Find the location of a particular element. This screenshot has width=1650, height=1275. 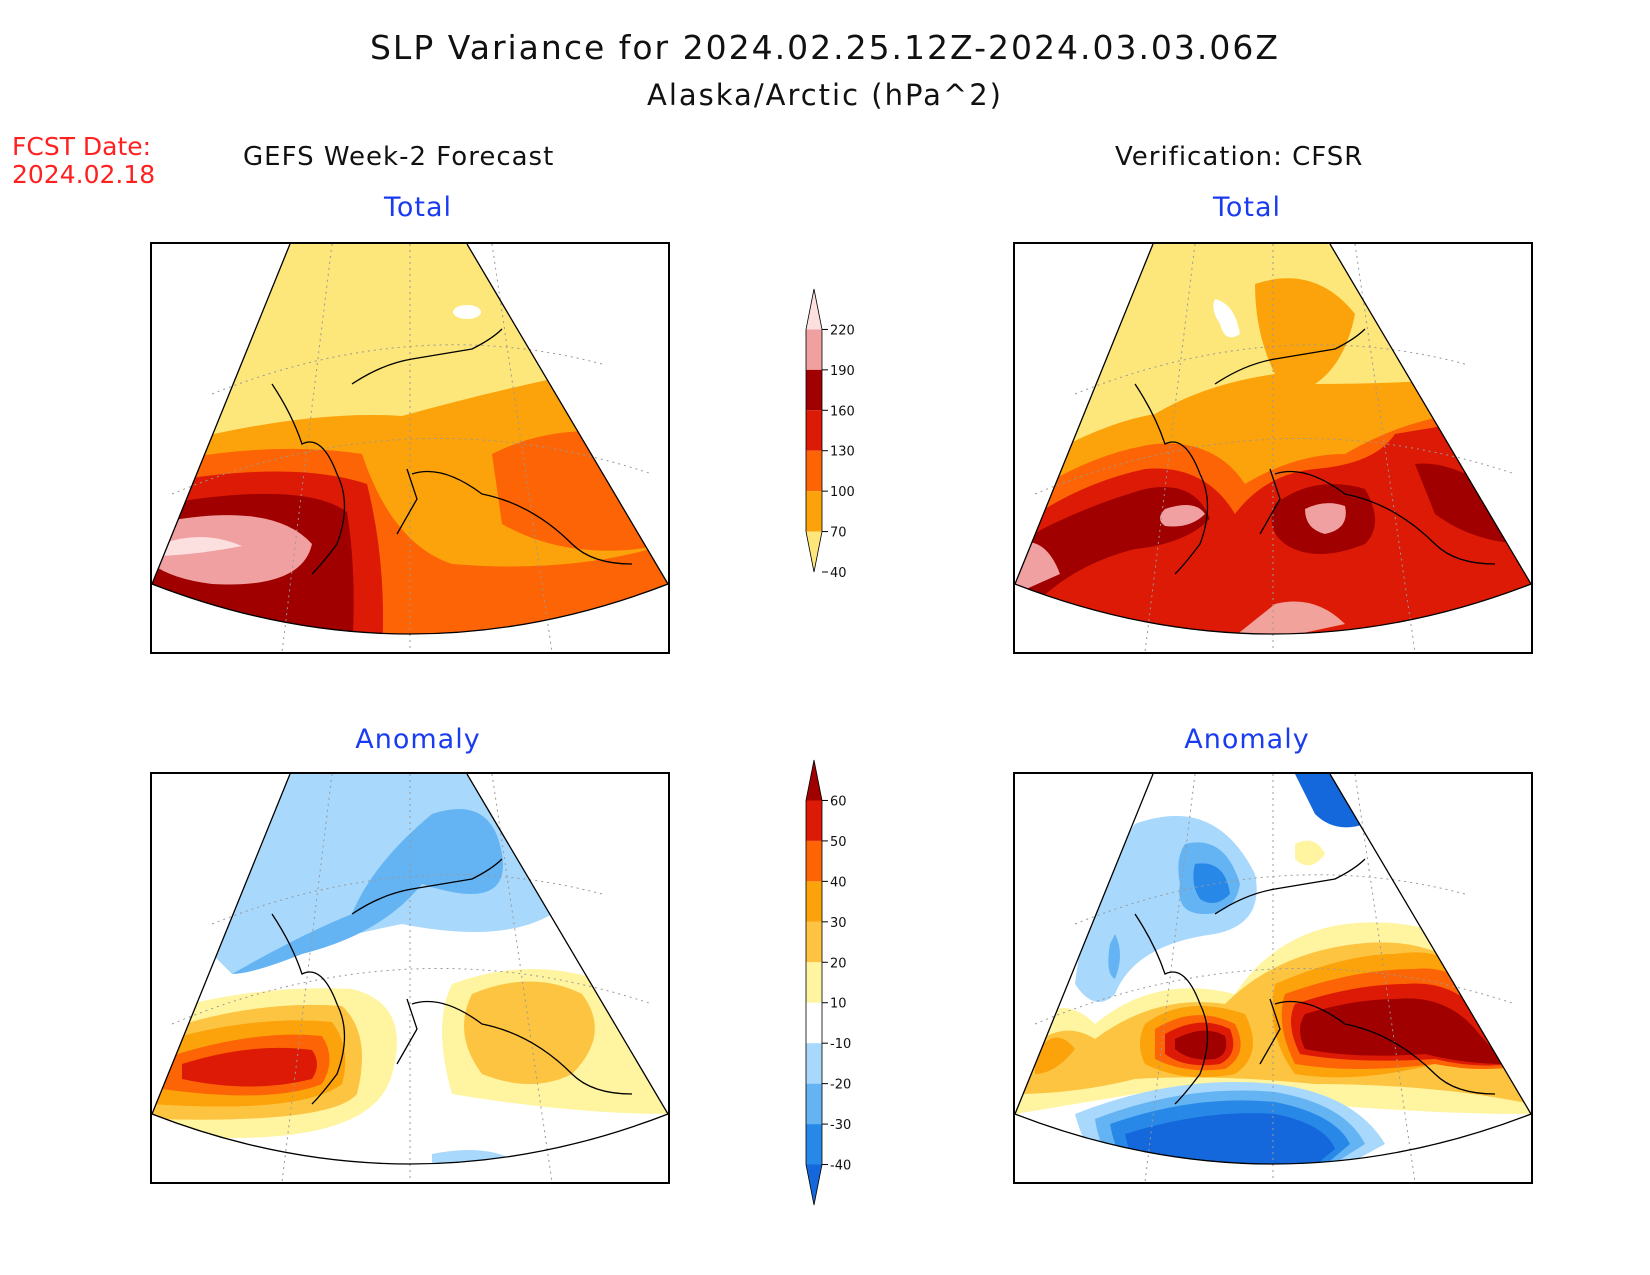

map-cfsr-total is located at coordinates (1273, 448).